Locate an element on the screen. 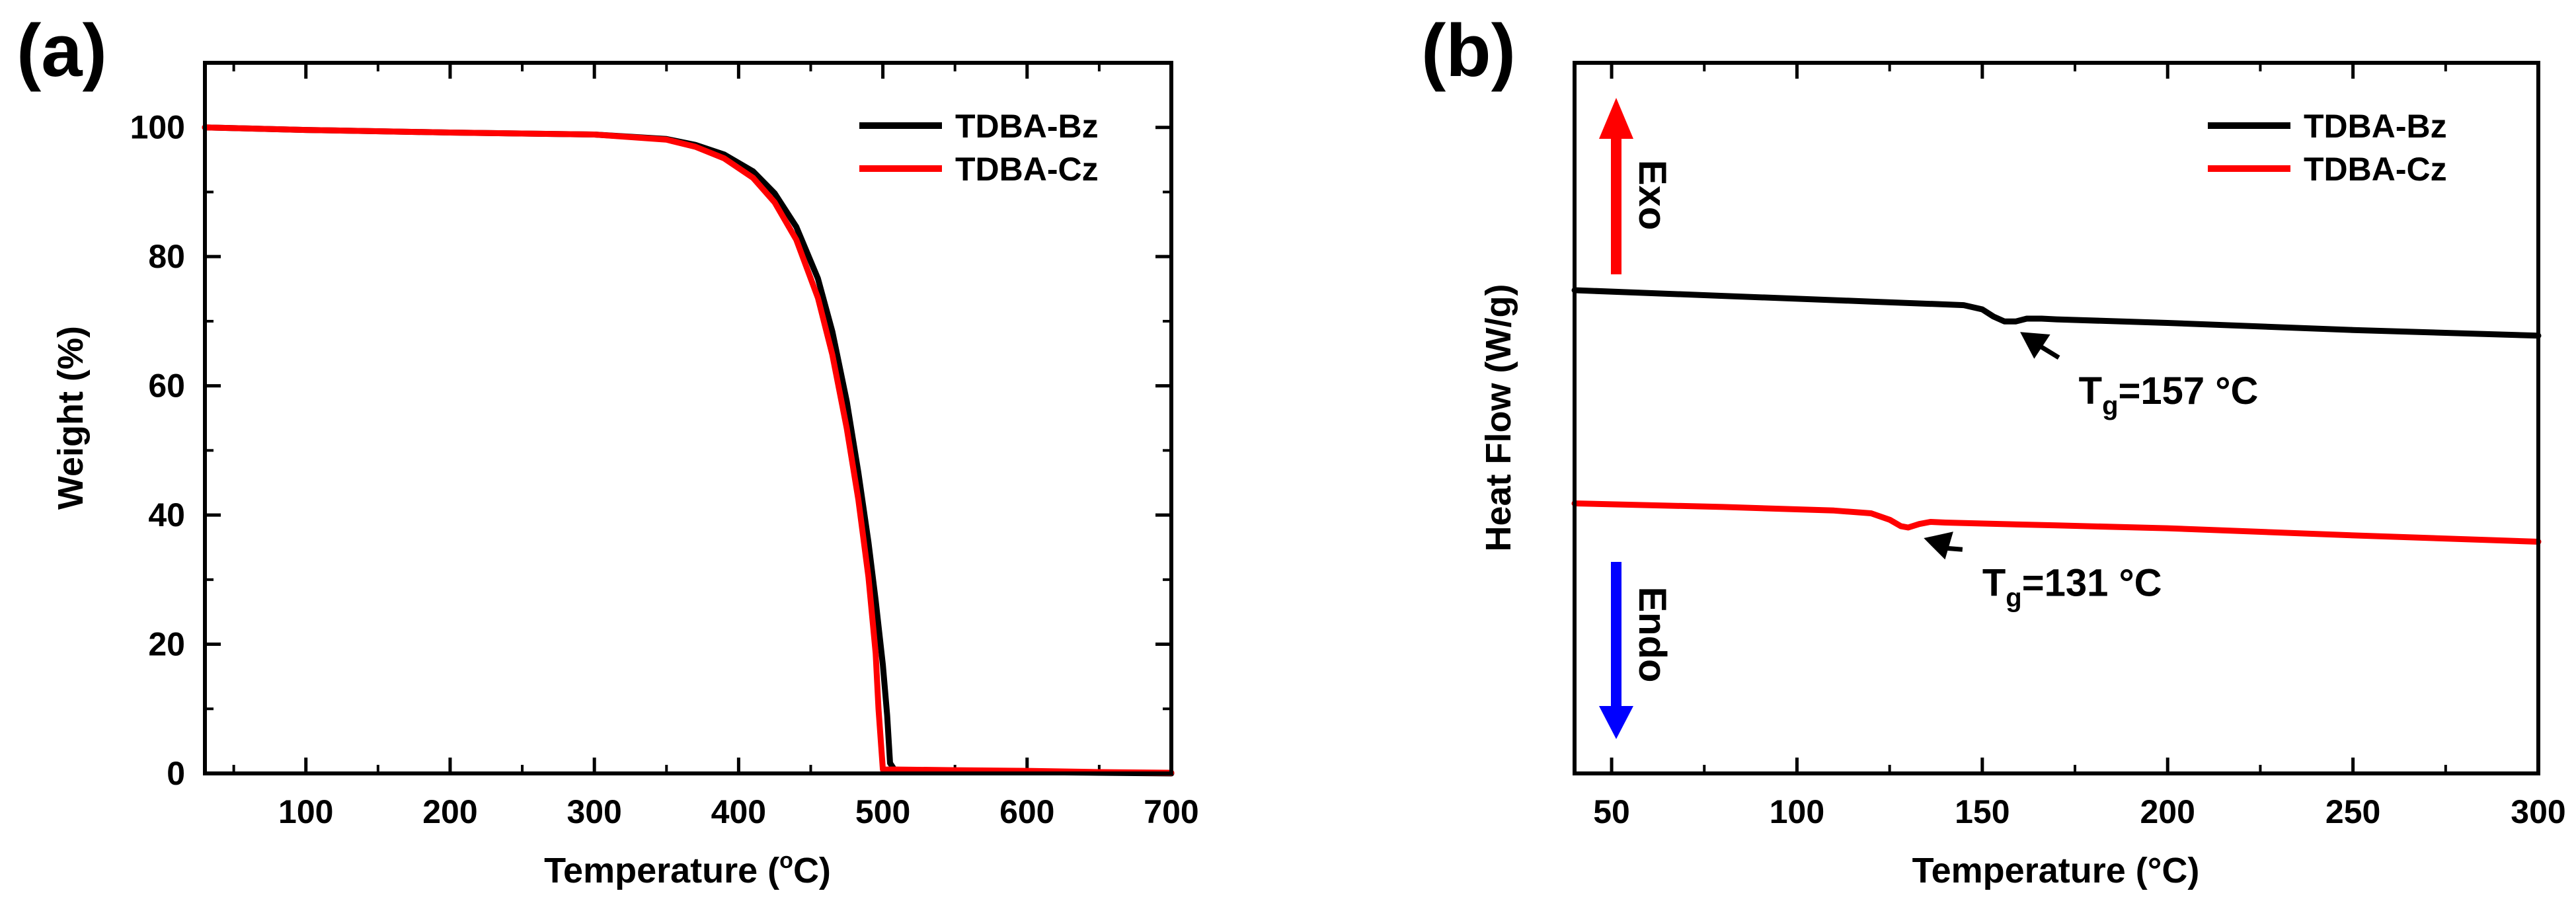 The width and height of the screenshot is (2576, 903). a-legend-label: TDBA-Cz is located at coordinates (1027, 169).